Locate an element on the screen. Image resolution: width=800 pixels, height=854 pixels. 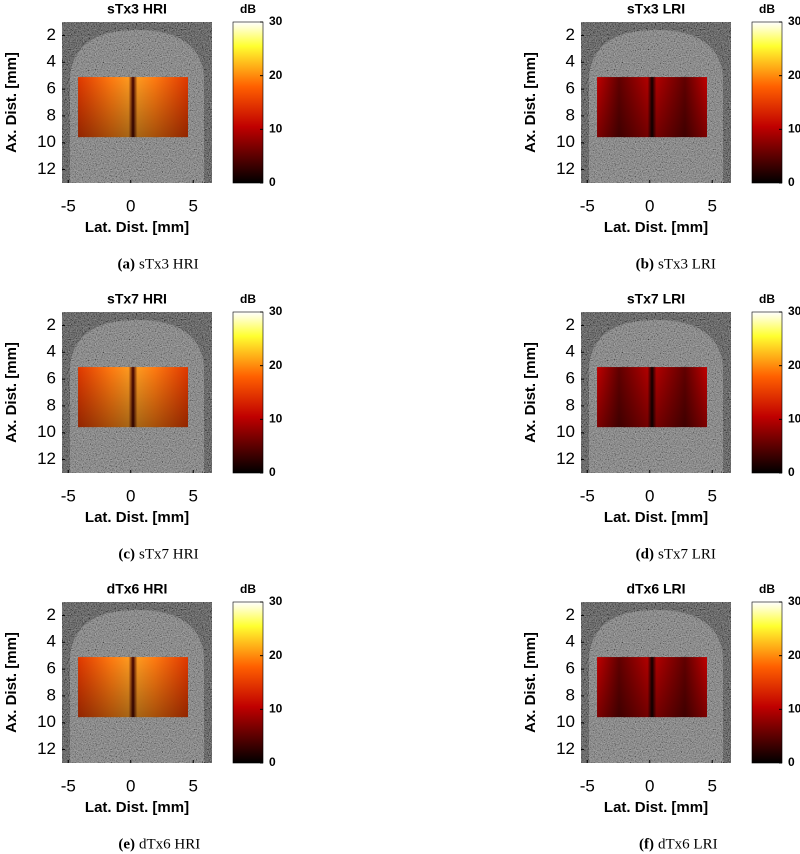
caption: sTx3 LRI is located at coordinates (687, 264).